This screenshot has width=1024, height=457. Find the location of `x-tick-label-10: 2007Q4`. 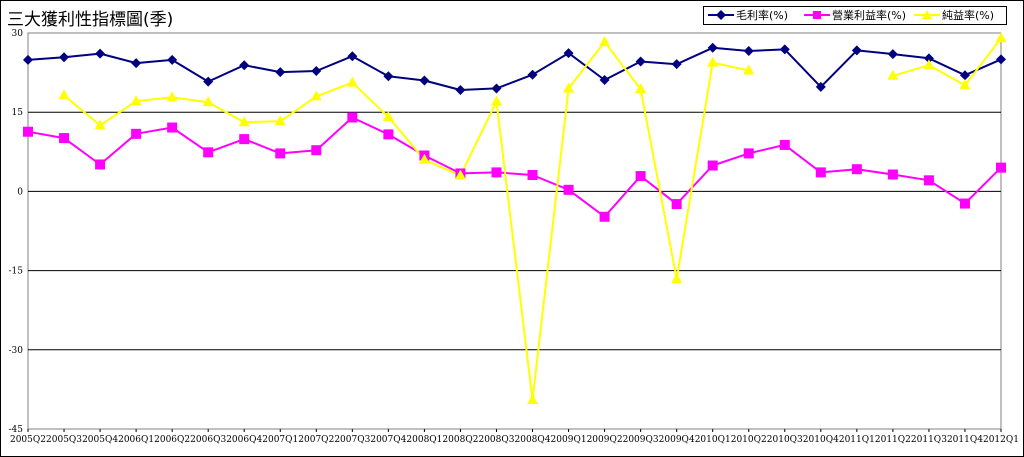

x-tick-label-10: 2007Q4 is located at coordinates (388, 440).